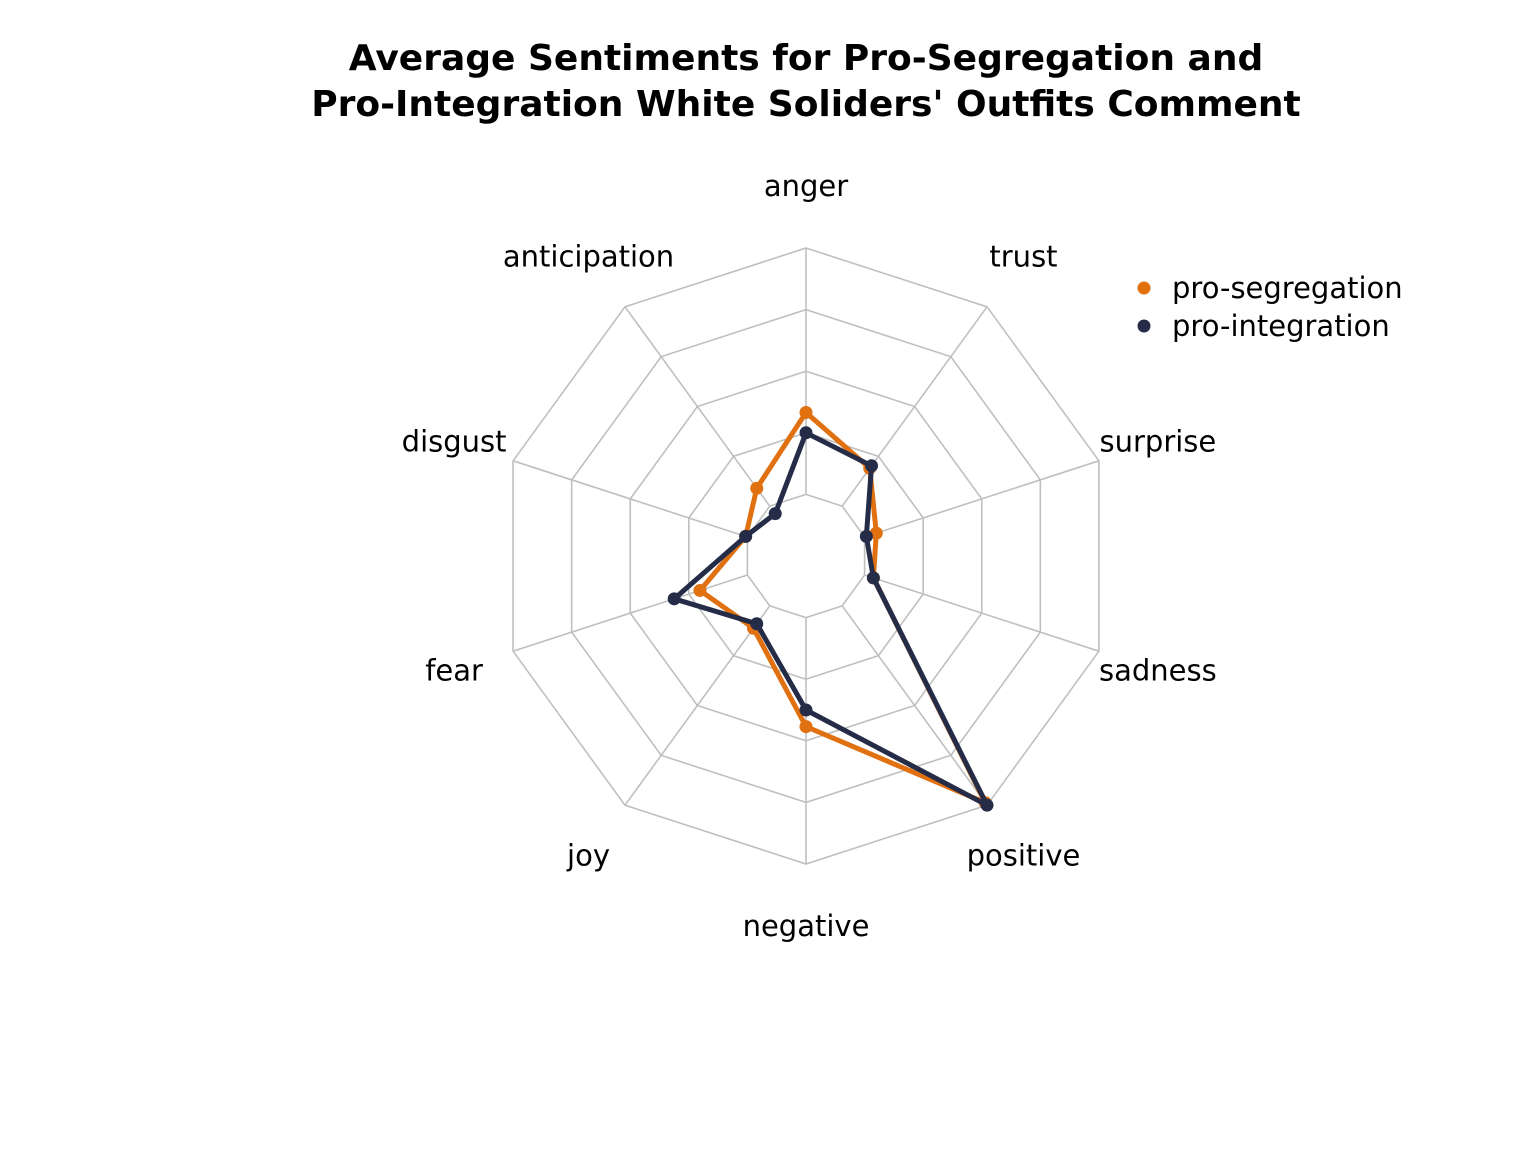 Image resolution: width=1536 pixels, height=1152 pixels. What do you see at coordinates (588, 855) in the screenshot?
I see `axis-label-joy: joy` at bounding box center [588, 855].